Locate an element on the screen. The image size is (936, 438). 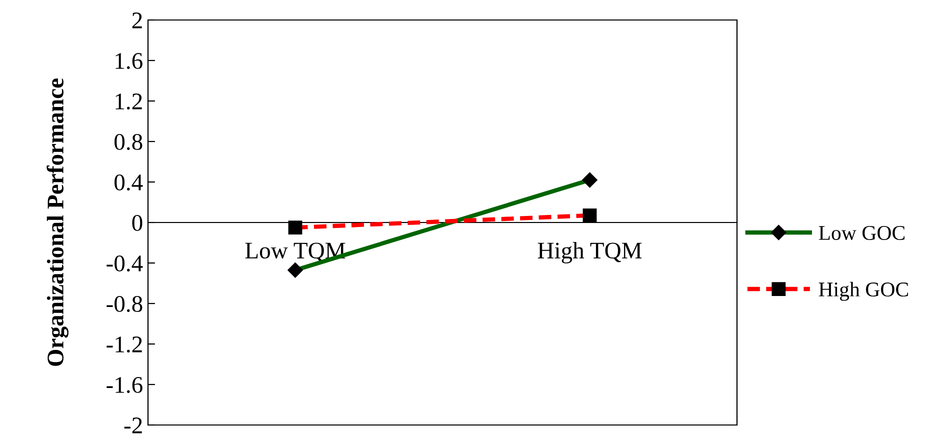
y-tick-label: -0.8 is located at coordinates (124, 304).